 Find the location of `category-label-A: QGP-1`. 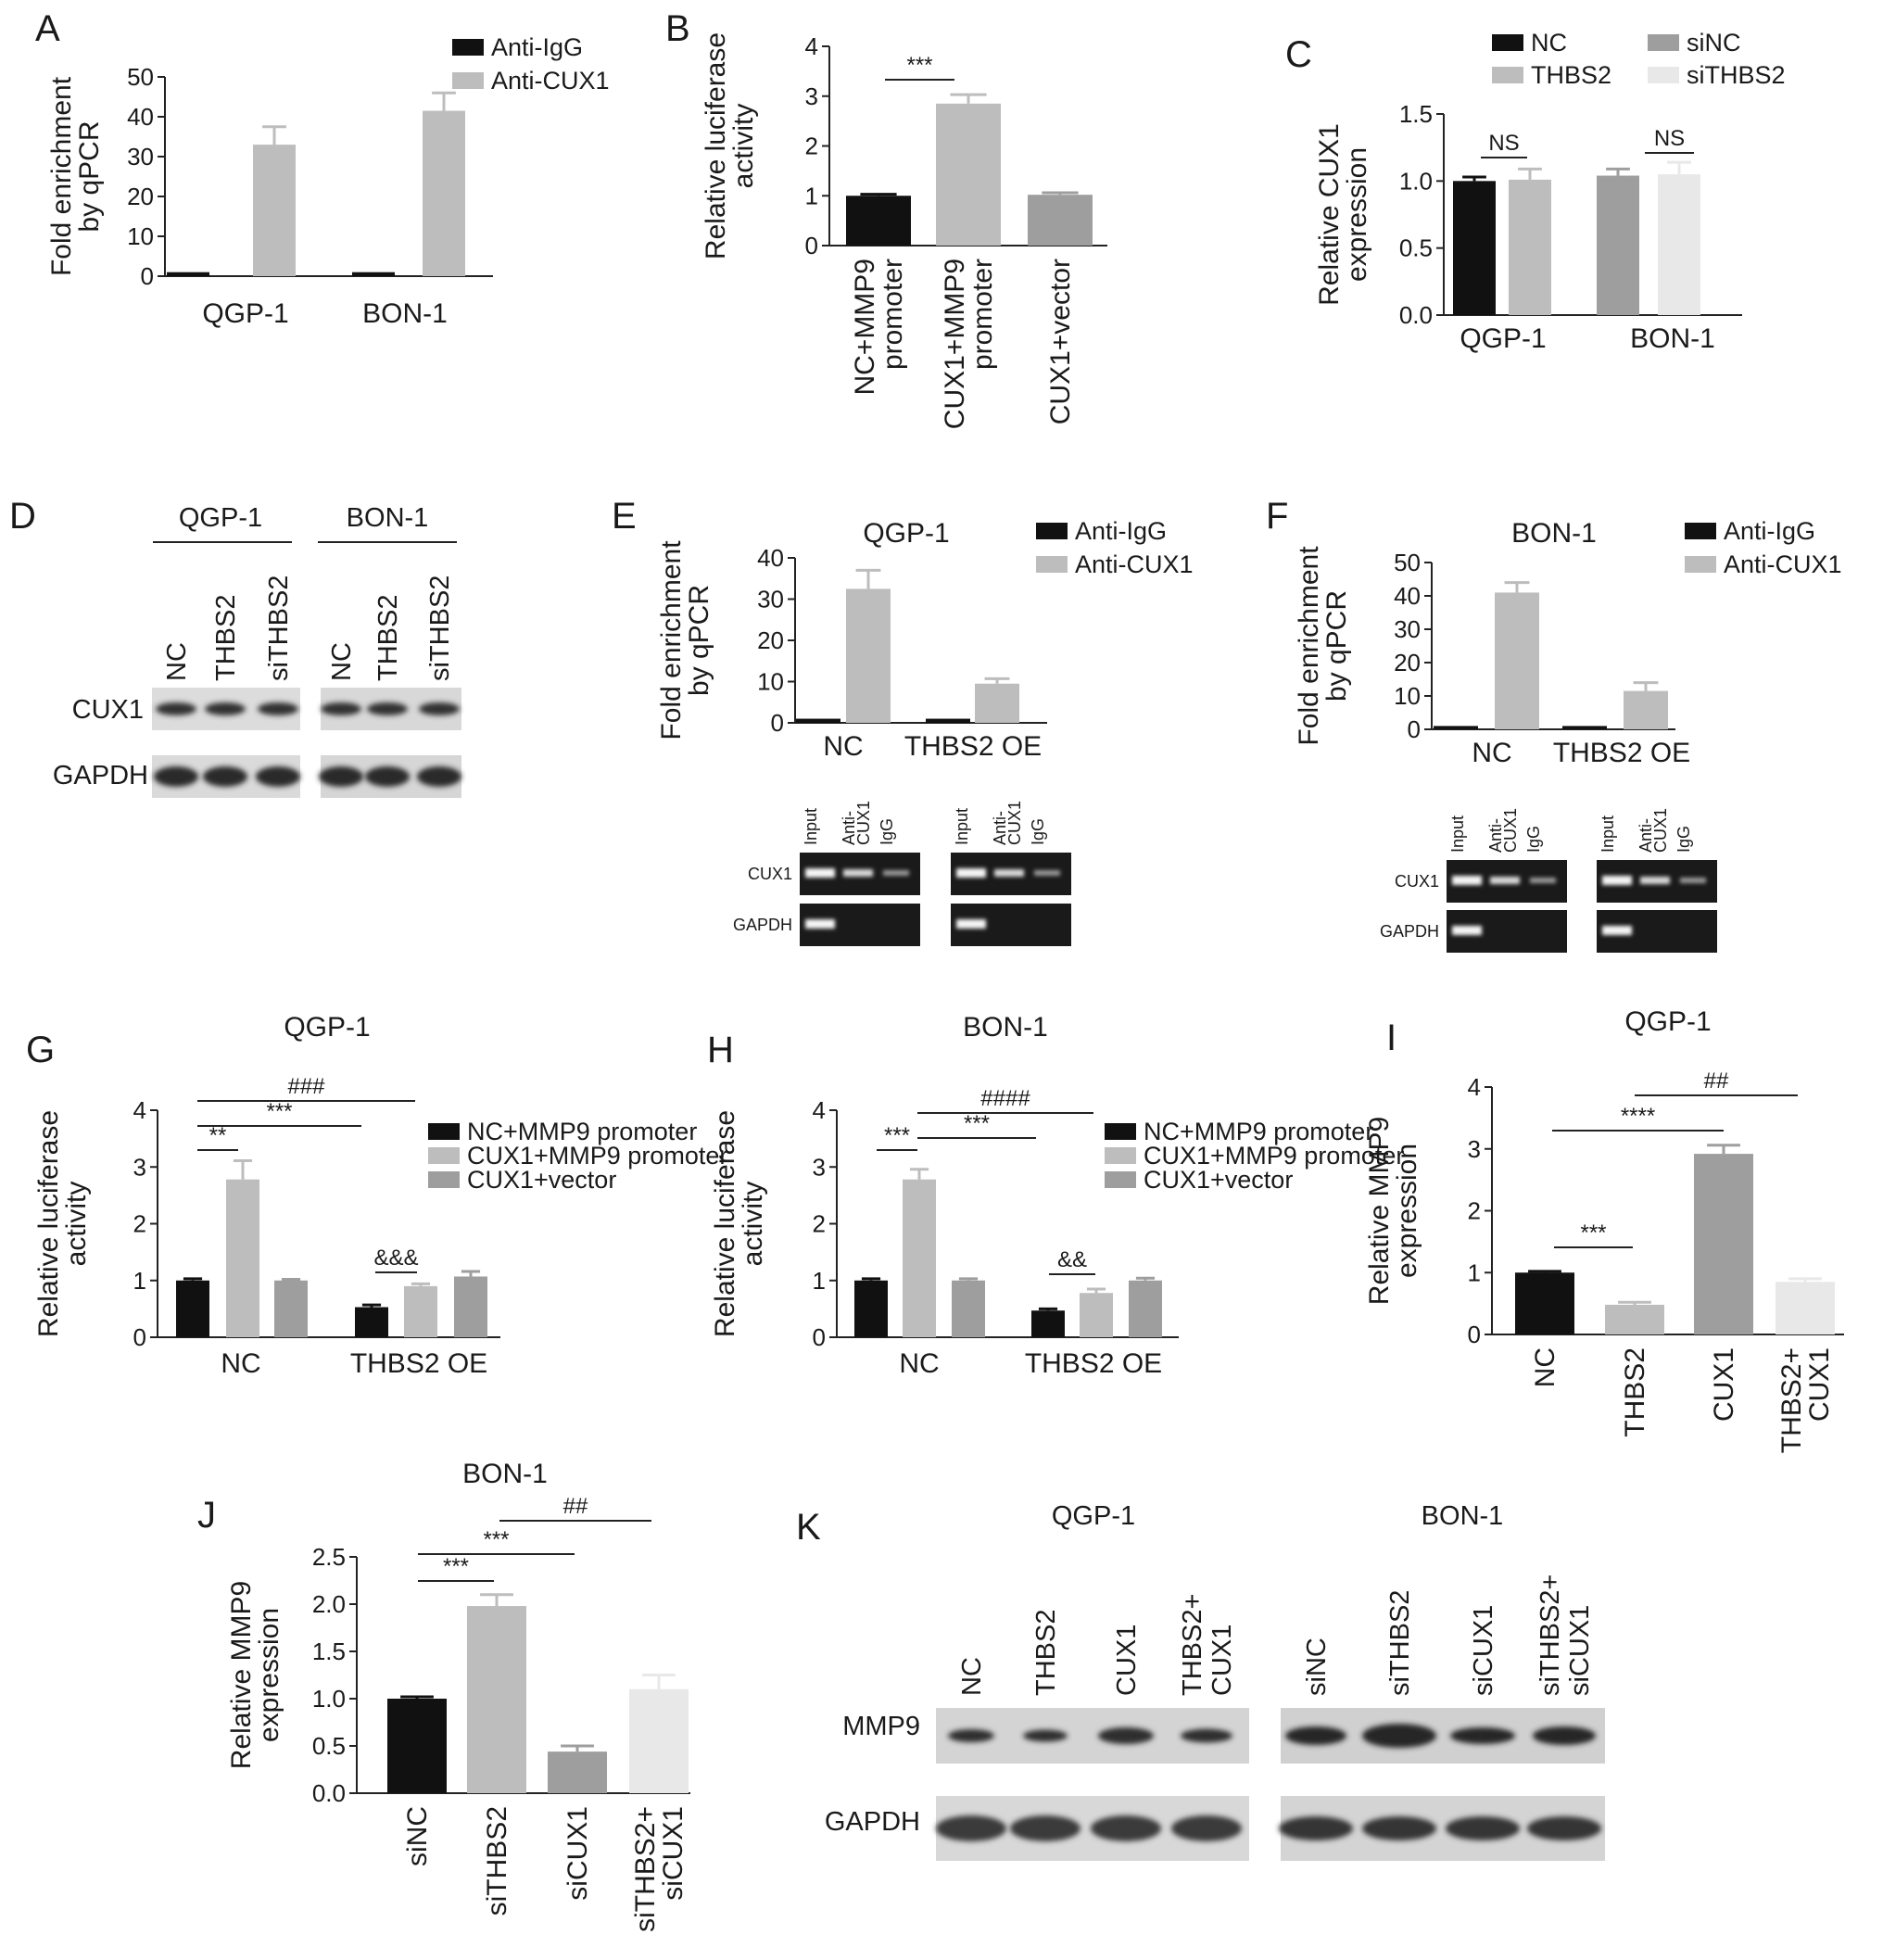

category-label-A: QGP-1 is located at coordinates (245, 313).